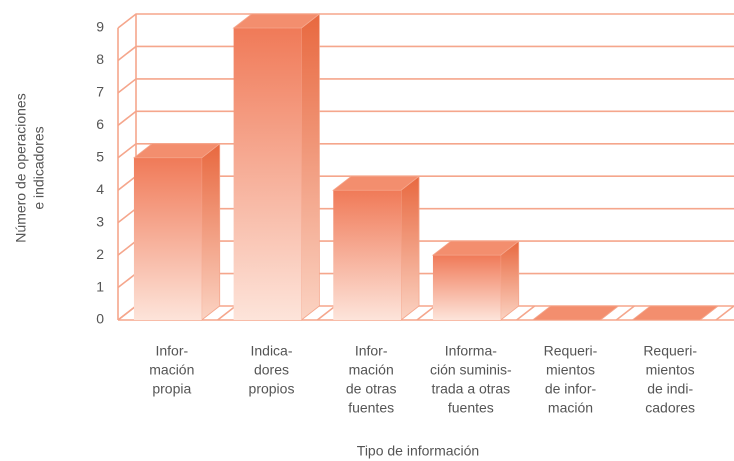  Describe the element at coordinates (100, 286) in the screenshot. I see `y-tick-label: 1` at that location.